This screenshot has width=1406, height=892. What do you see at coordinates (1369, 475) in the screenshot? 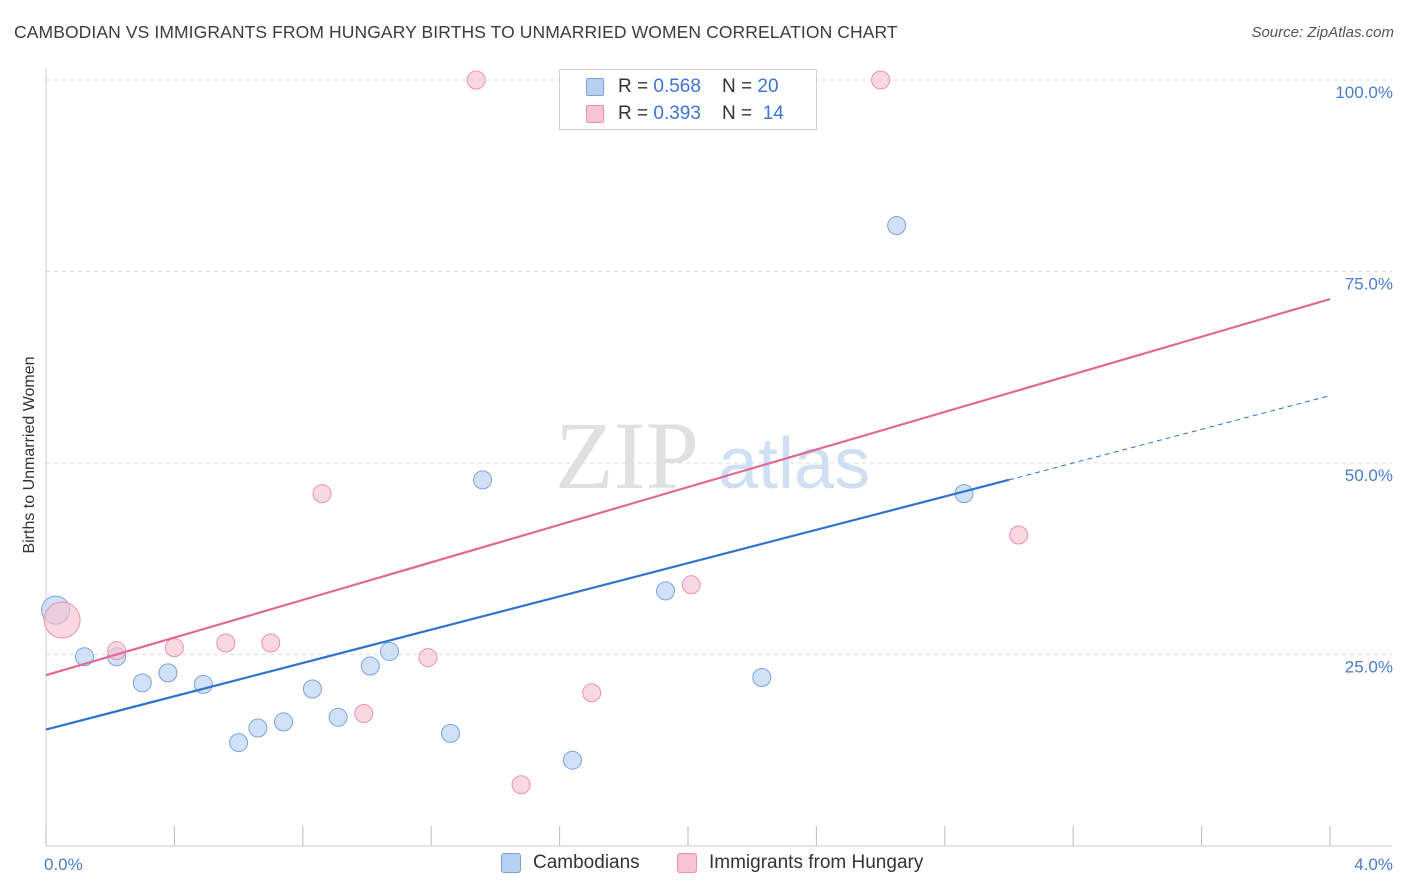
I see `y-tick-label: 50.0%` at bounding box center [1369, 475].